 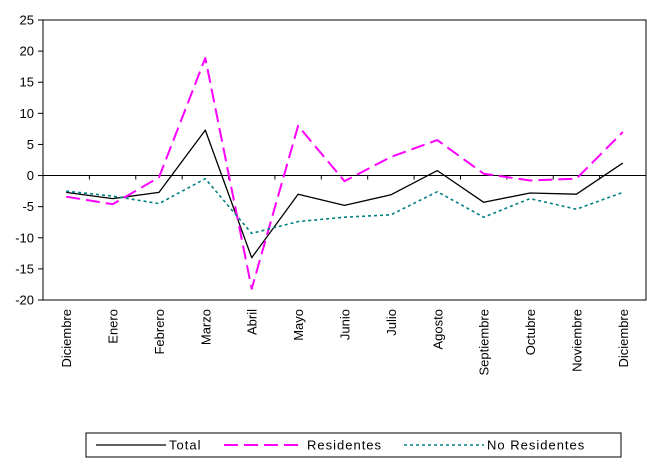 What do you see at coordinates (205, 327) in the screenshot?
I see `x-tick-label: Marzo` at bounding box center [205, 327].